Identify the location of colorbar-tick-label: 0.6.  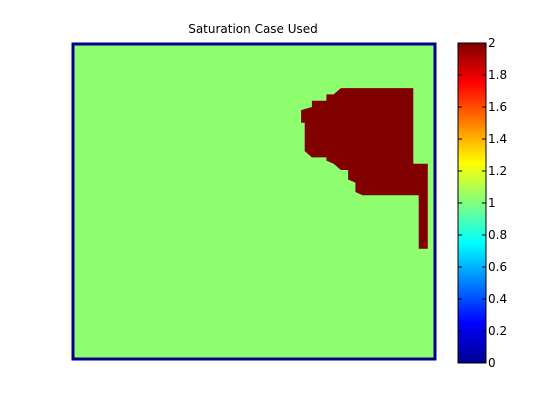
(497, 267).